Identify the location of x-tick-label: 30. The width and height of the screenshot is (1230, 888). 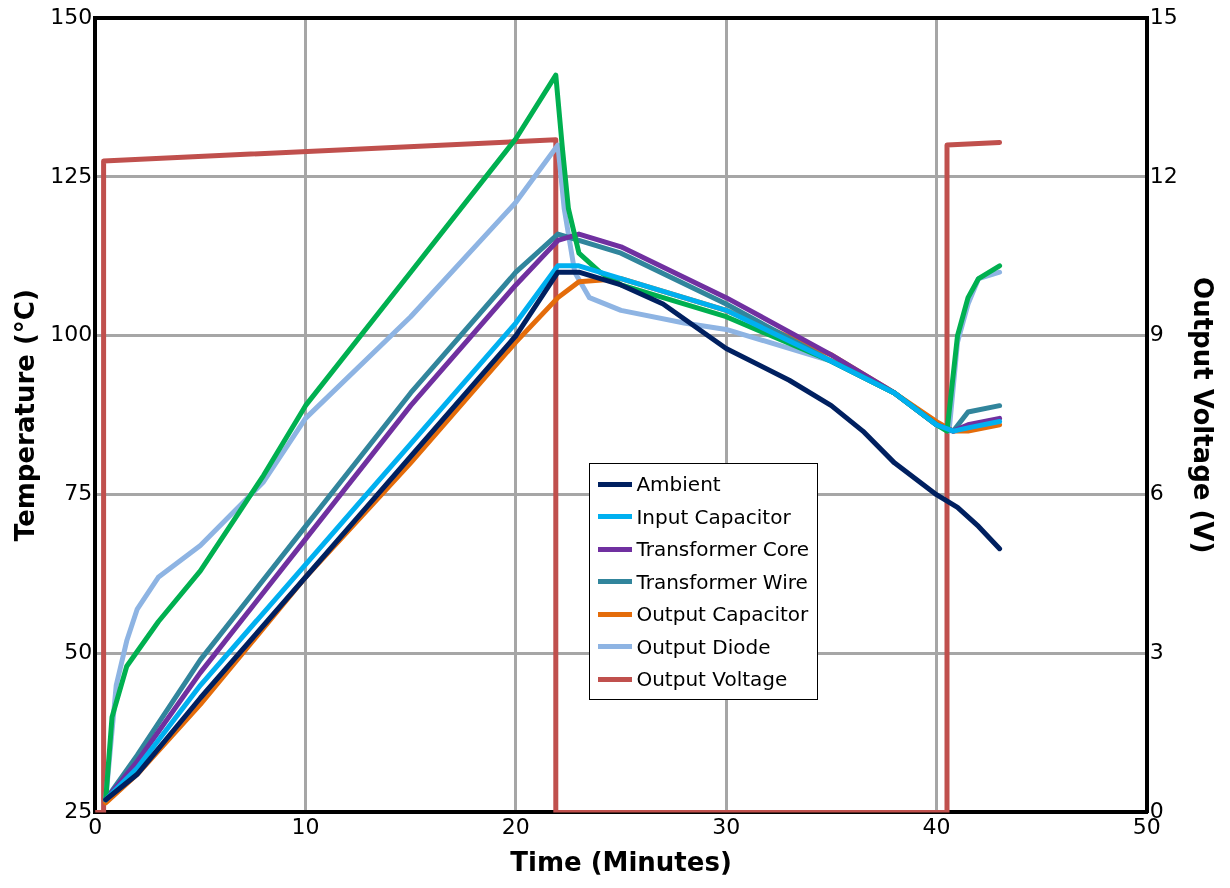
(726, 827).